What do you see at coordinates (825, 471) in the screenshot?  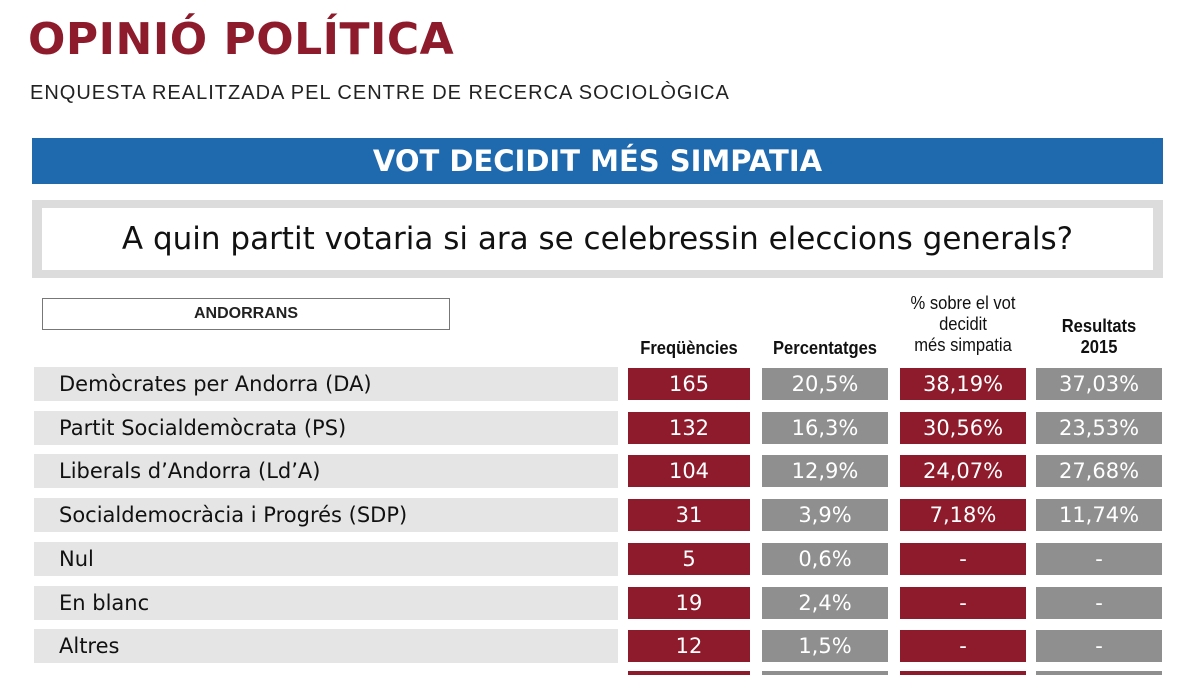 I see `table-cell-col2: 12,9%` at bounding box center [825, 471].